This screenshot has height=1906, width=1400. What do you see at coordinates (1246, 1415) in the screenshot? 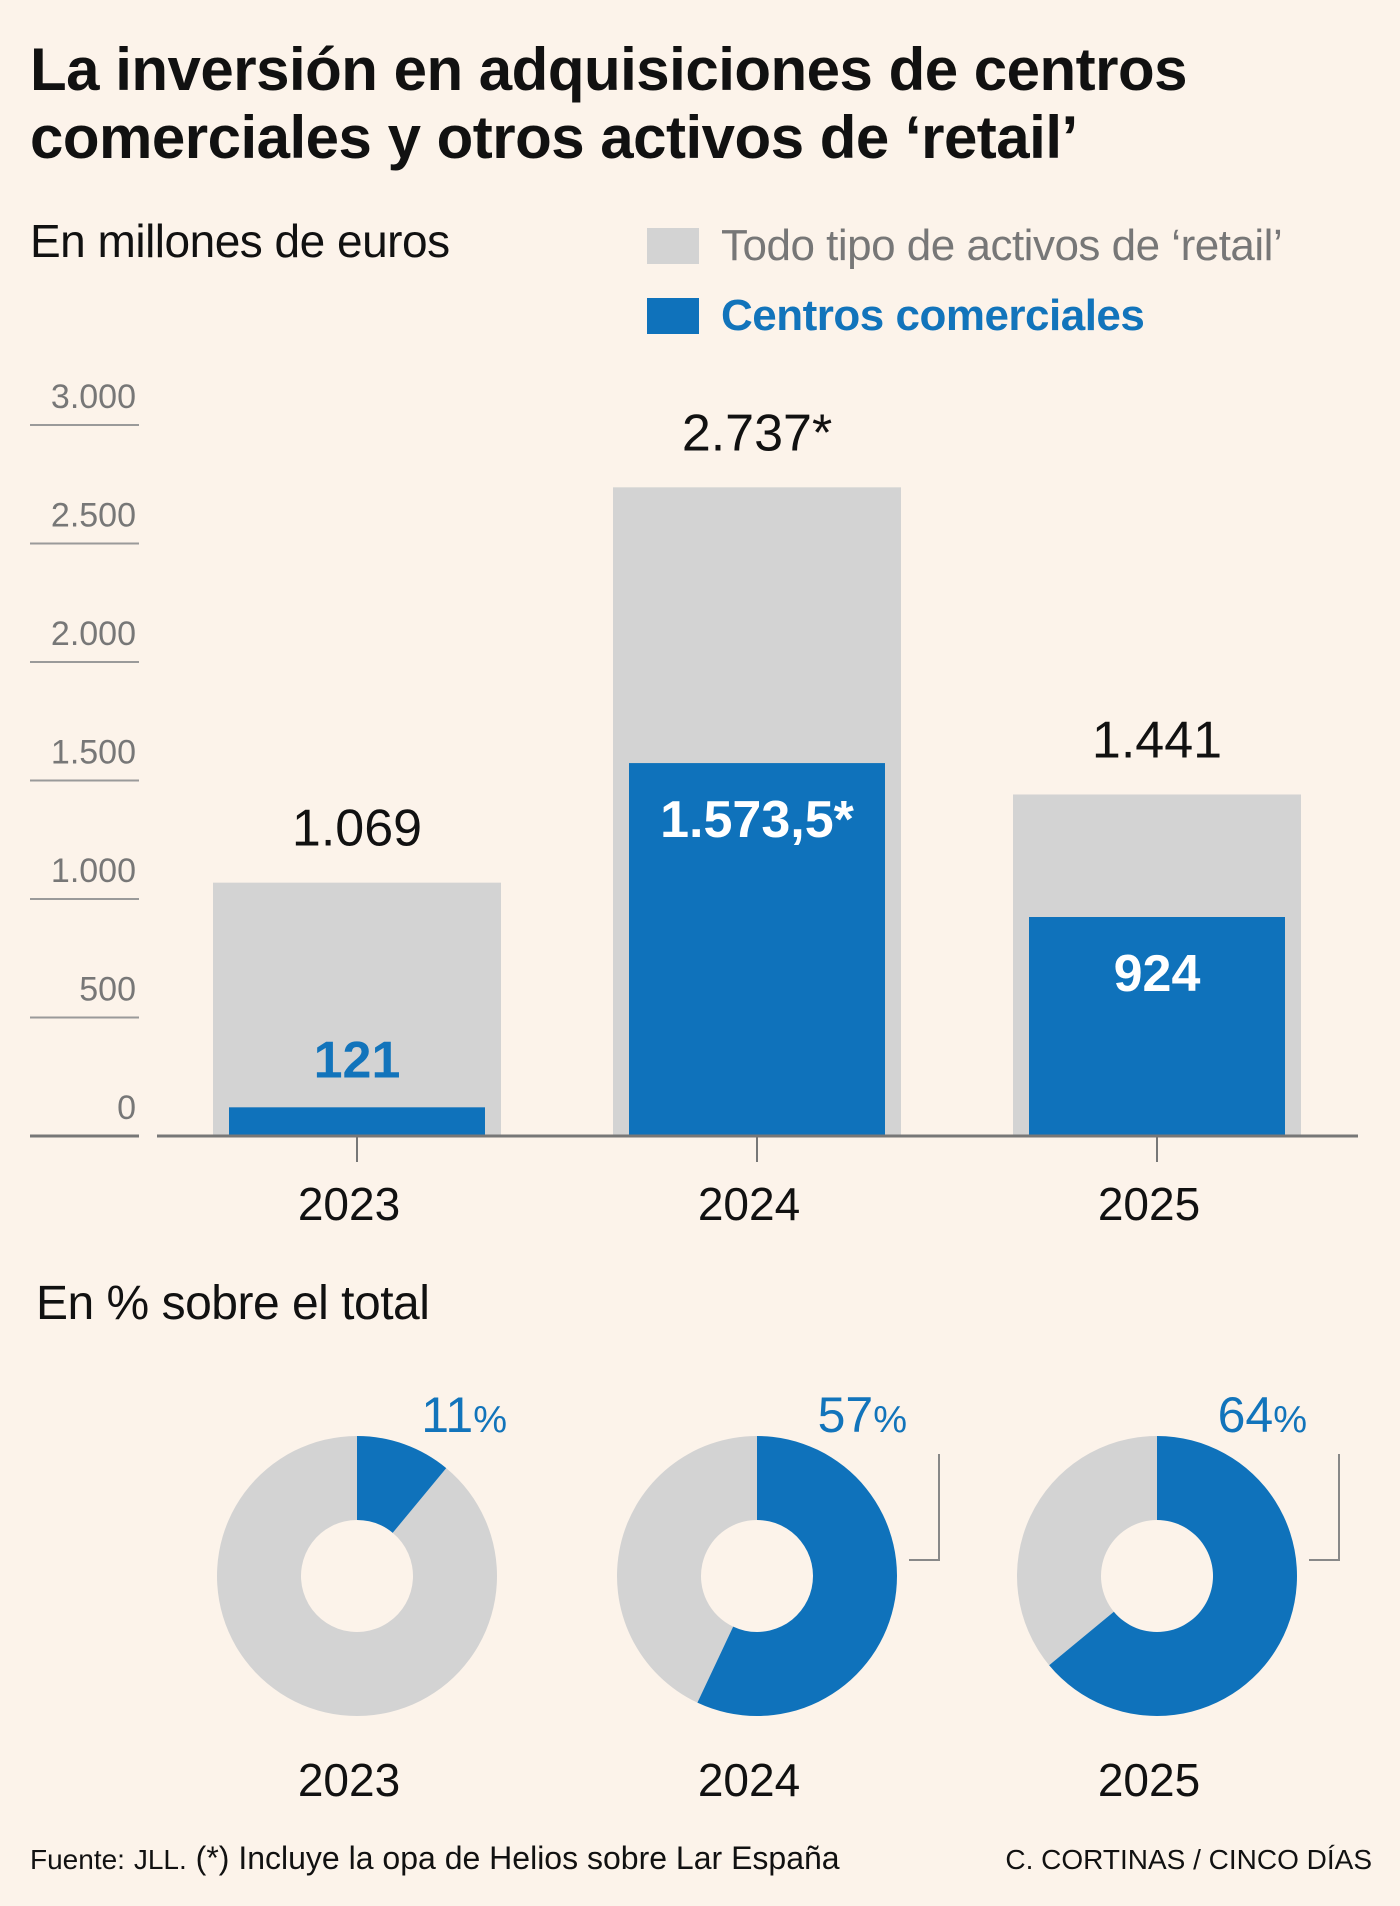
I see `donut-pct-value-2025: 64` at bounding box center [1246, 1415].